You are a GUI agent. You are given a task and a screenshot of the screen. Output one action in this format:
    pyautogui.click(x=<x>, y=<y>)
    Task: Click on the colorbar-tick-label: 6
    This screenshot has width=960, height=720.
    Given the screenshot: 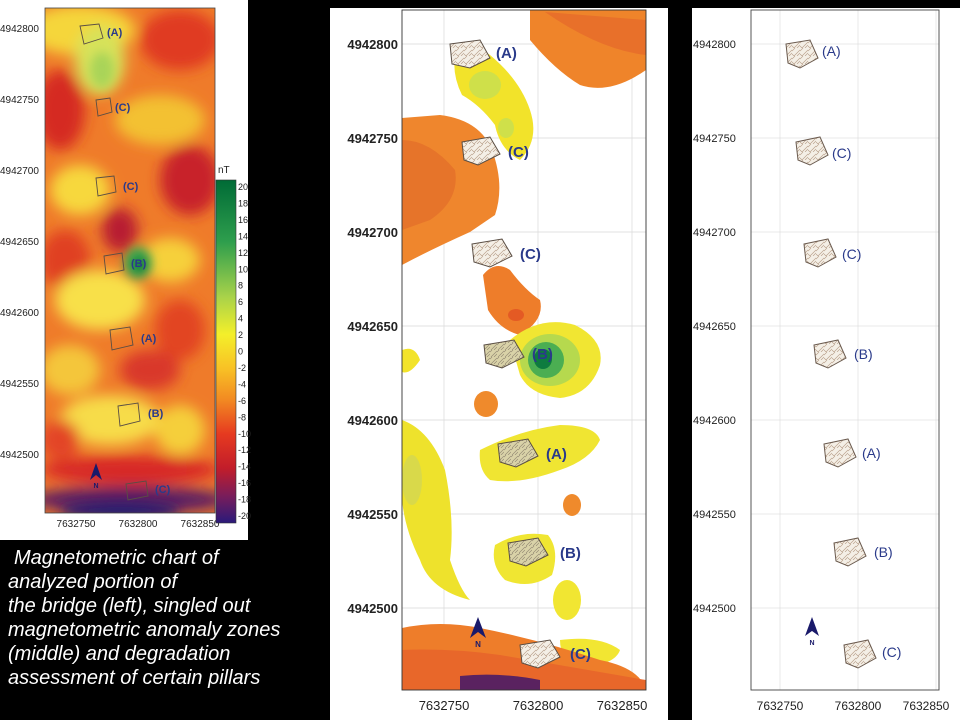 What is the action you would take?
    pyautogui.click(x=240, y=302)
    